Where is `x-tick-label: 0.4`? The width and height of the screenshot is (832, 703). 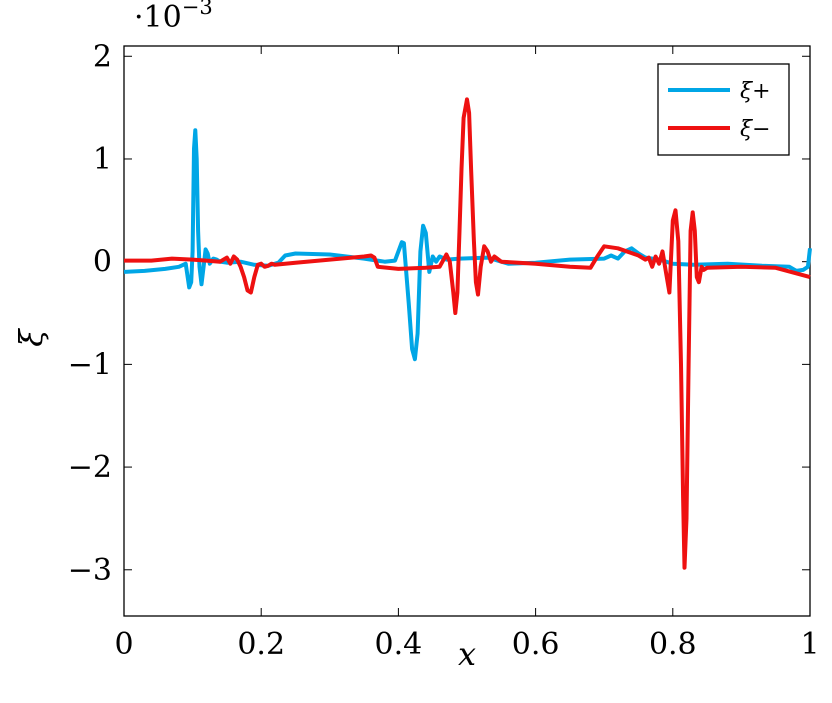 x-tick-label: 0.4 is located at coordinates (399, 644).